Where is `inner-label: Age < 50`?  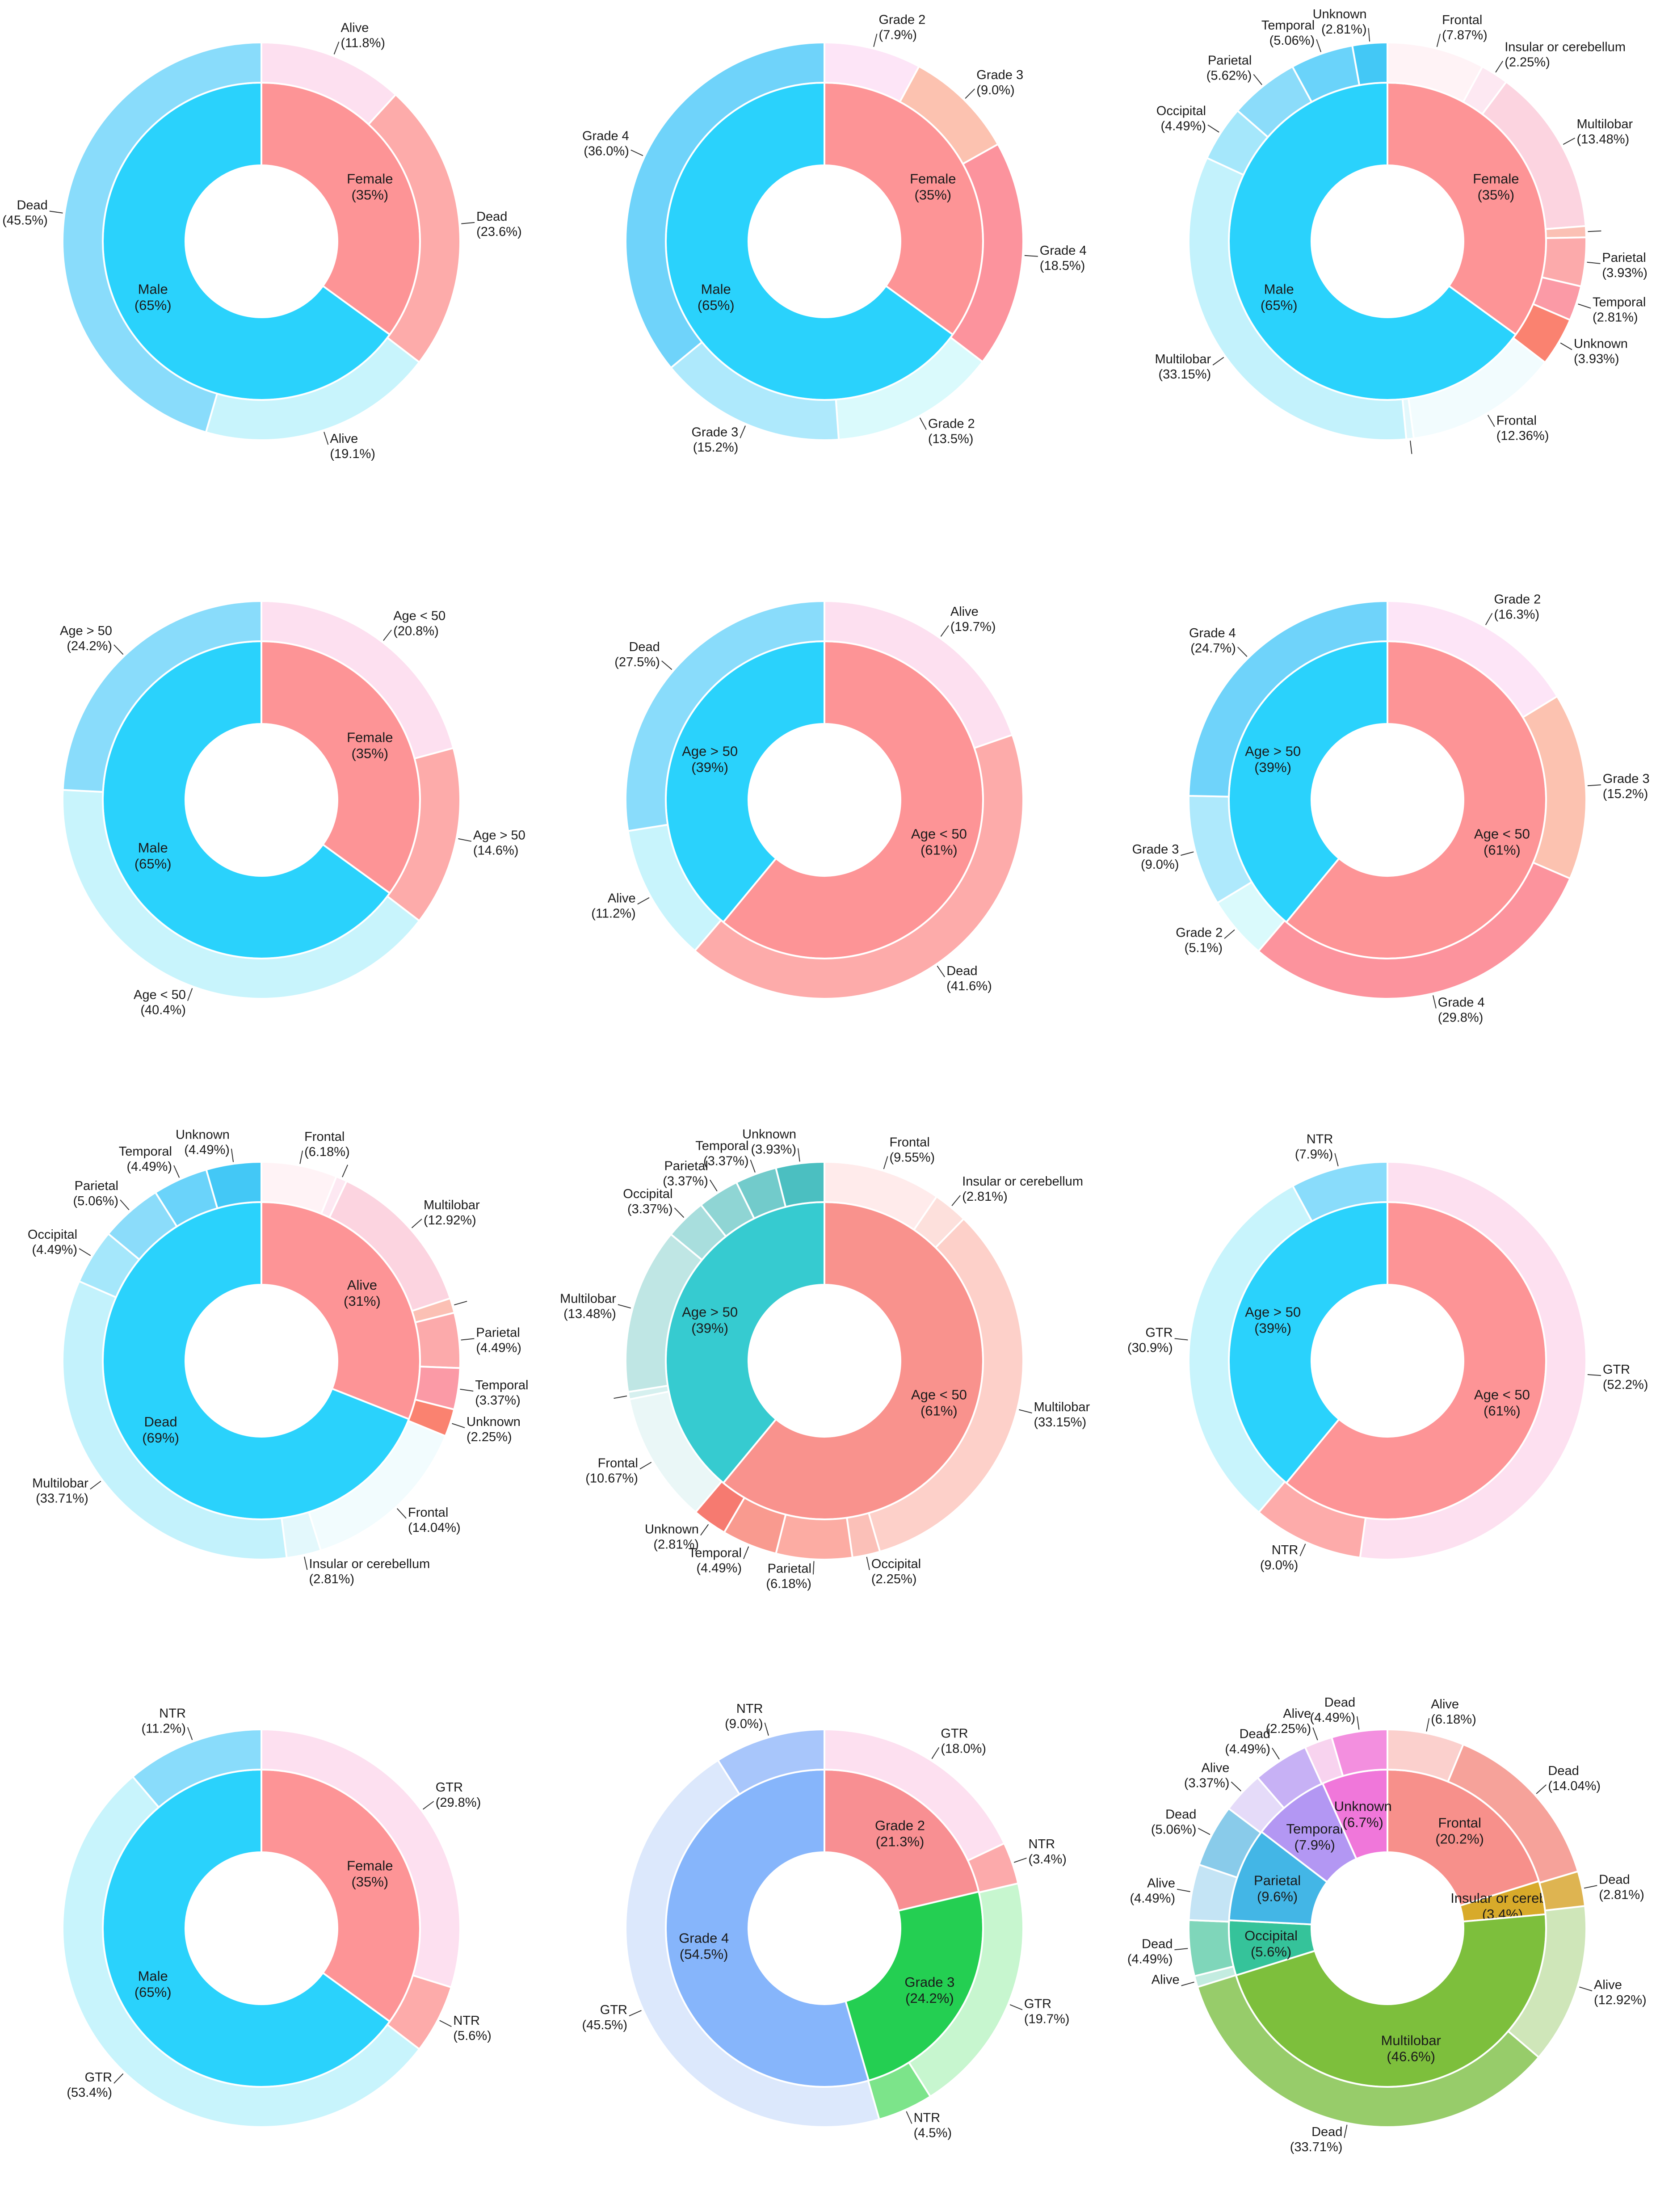 inner-label: Age < 50 is located at coordinates (939, 1394).